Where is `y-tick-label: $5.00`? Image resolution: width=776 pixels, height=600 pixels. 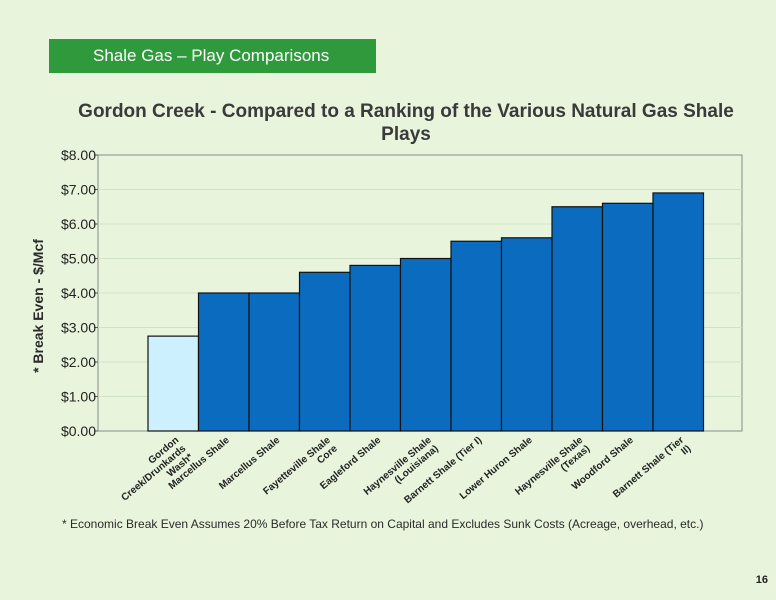
y-tick-label: $5.00 is located at coordinates (78, 259).